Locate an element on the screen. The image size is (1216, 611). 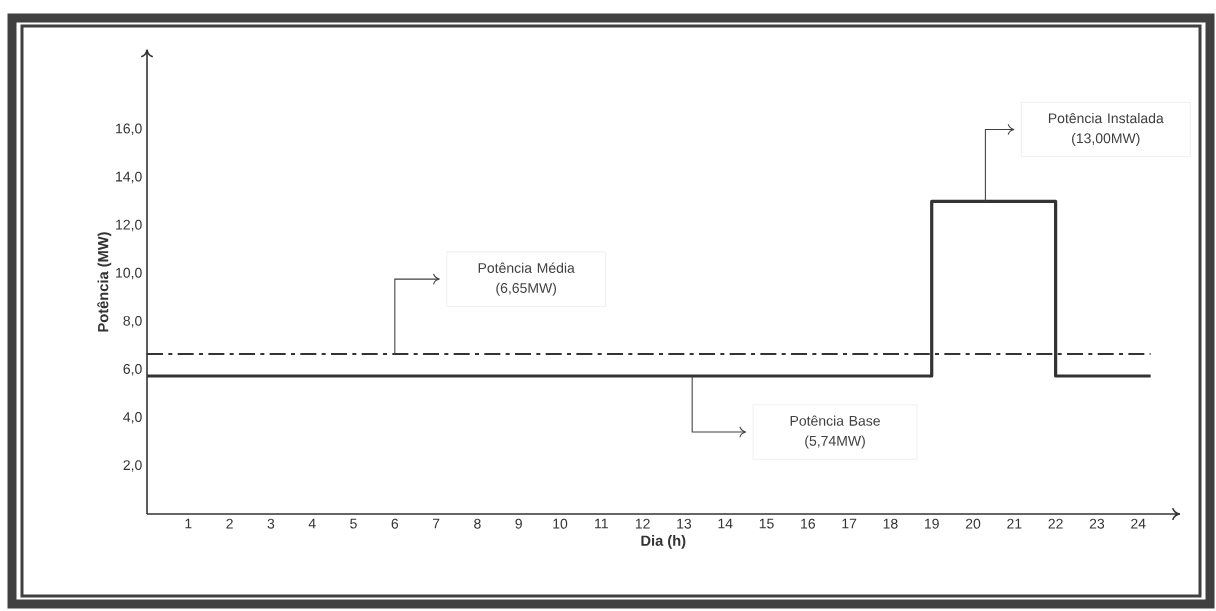
x-tick-label: 3 is located at coordinates (271, 523).